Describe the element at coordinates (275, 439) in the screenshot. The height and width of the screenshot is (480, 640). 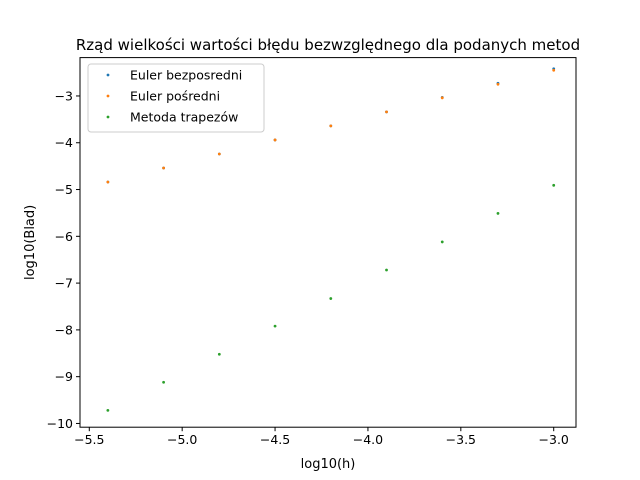
I see `x-tick-label: −4.5` at that location.